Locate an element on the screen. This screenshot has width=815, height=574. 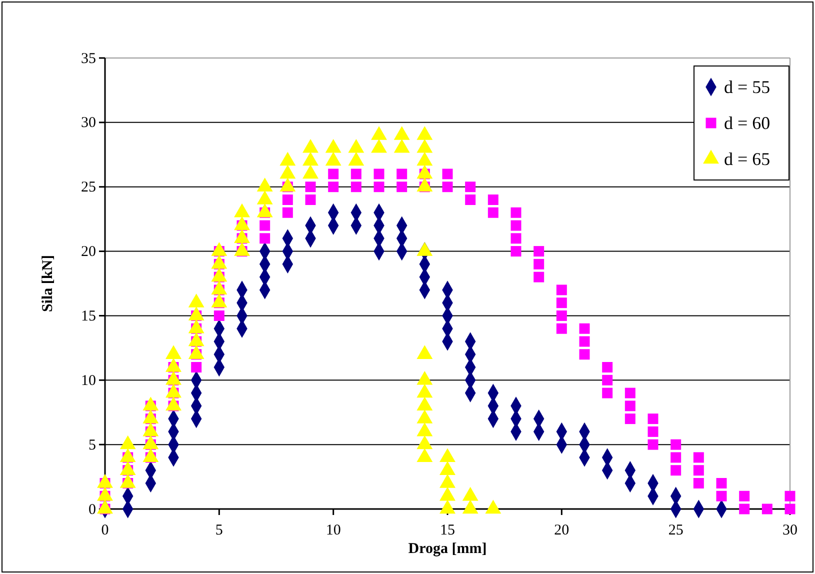
legend-label: d = 65 is located at coordinates (747, 159).